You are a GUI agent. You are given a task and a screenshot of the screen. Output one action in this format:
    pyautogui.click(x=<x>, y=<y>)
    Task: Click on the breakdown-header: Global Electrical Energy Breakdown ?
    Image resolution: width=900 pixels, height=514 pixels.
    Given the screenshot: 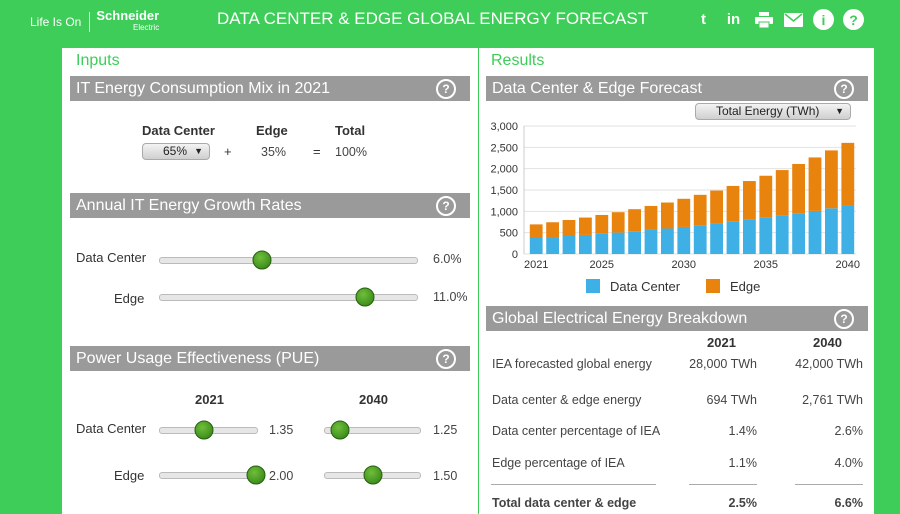 What is the action you would take?
    pyautogui.click(x=677, y=318)
    